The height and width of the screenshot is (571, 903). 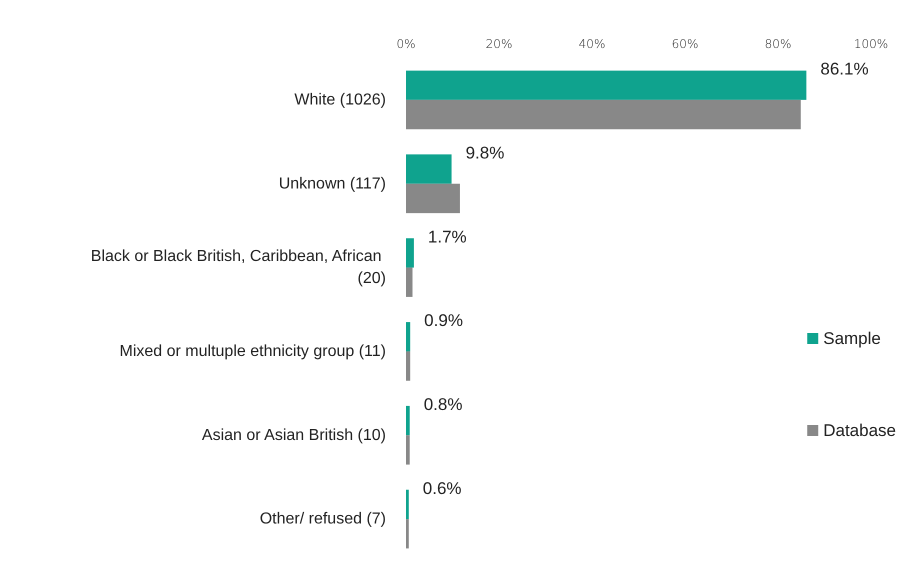 I want to click on data-label: 86.1%, so click(x=844, y=69).